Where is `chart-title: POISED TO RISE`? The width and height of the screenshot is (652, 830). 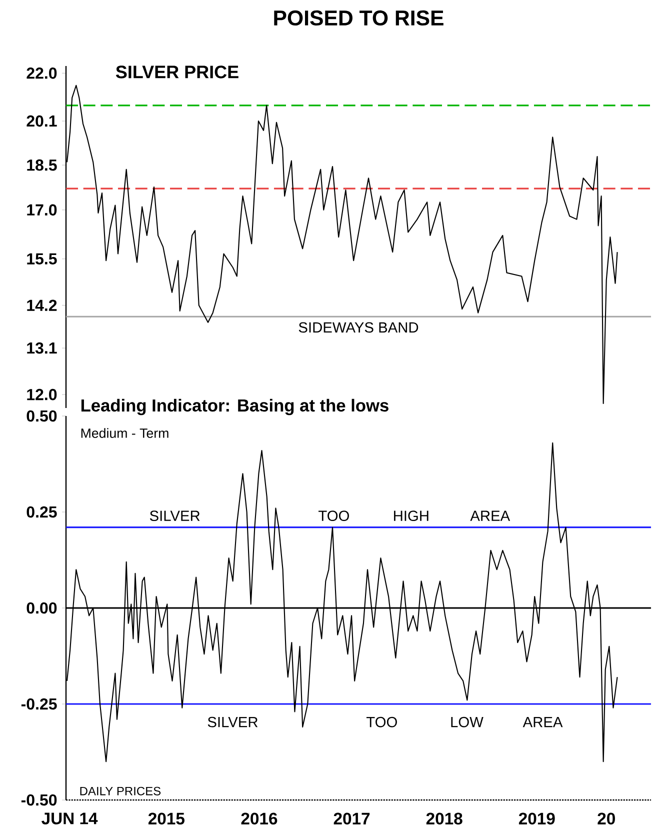
chart-title: POISED TO RISE is located at coordinates (359, 18).